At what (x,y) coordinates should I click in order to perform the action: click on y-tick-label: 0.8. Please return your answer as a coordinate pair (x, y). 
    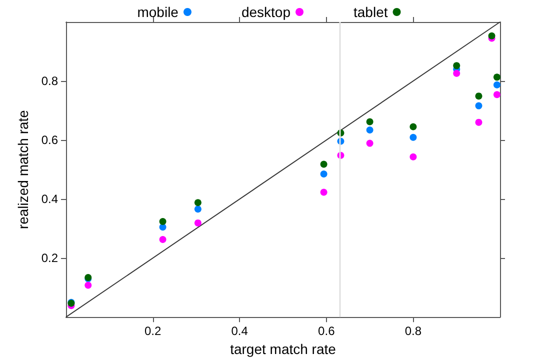
    Looking at the image, I should click on (49, 81).